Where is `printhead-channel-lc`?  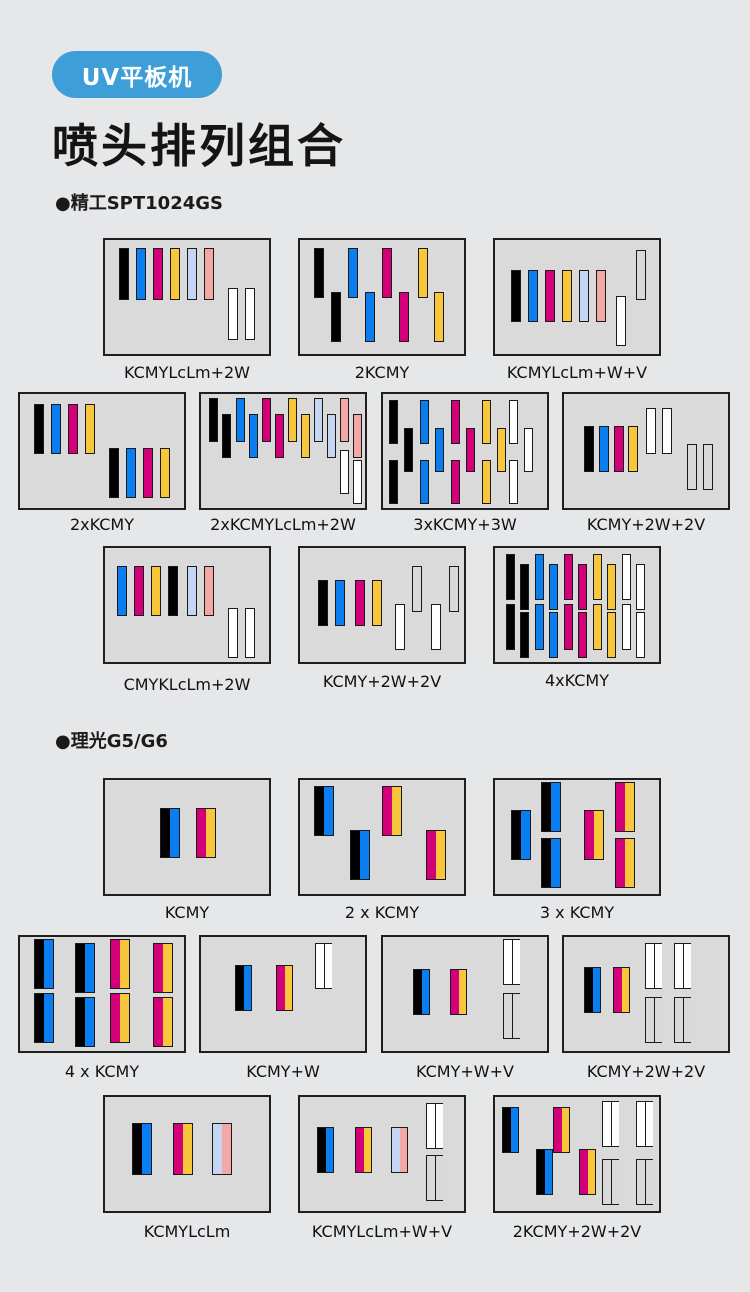
printhead-channel-lc is located at coordinates (396, 1150).